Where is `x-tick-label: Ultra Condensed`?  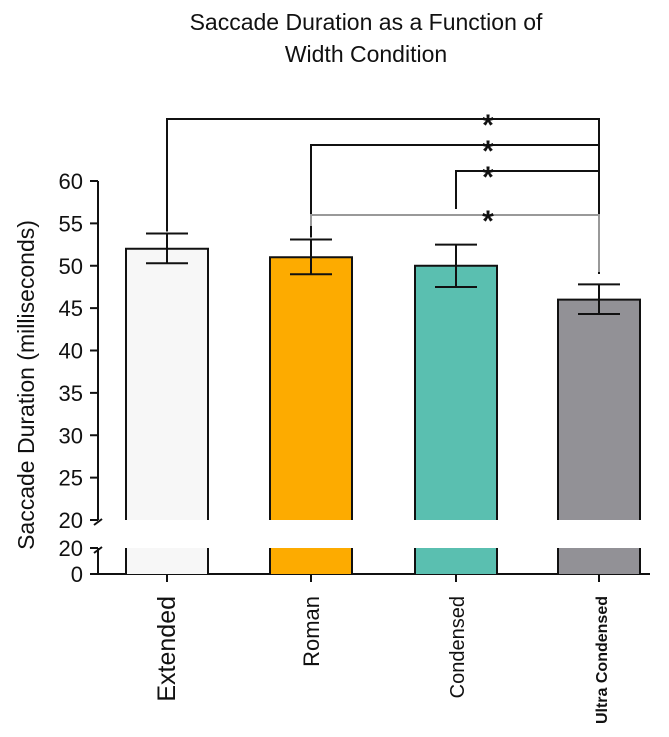 x-tick-label: Ultra Condensed is located at coordinates (602, 660).